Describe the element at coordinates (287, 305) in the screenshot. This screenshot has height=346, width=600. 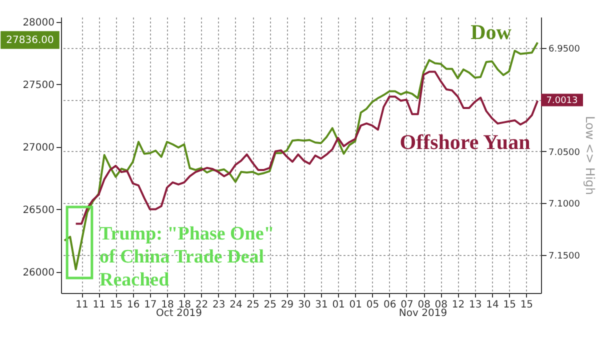
I see `x-tick-label: 29` at that location.